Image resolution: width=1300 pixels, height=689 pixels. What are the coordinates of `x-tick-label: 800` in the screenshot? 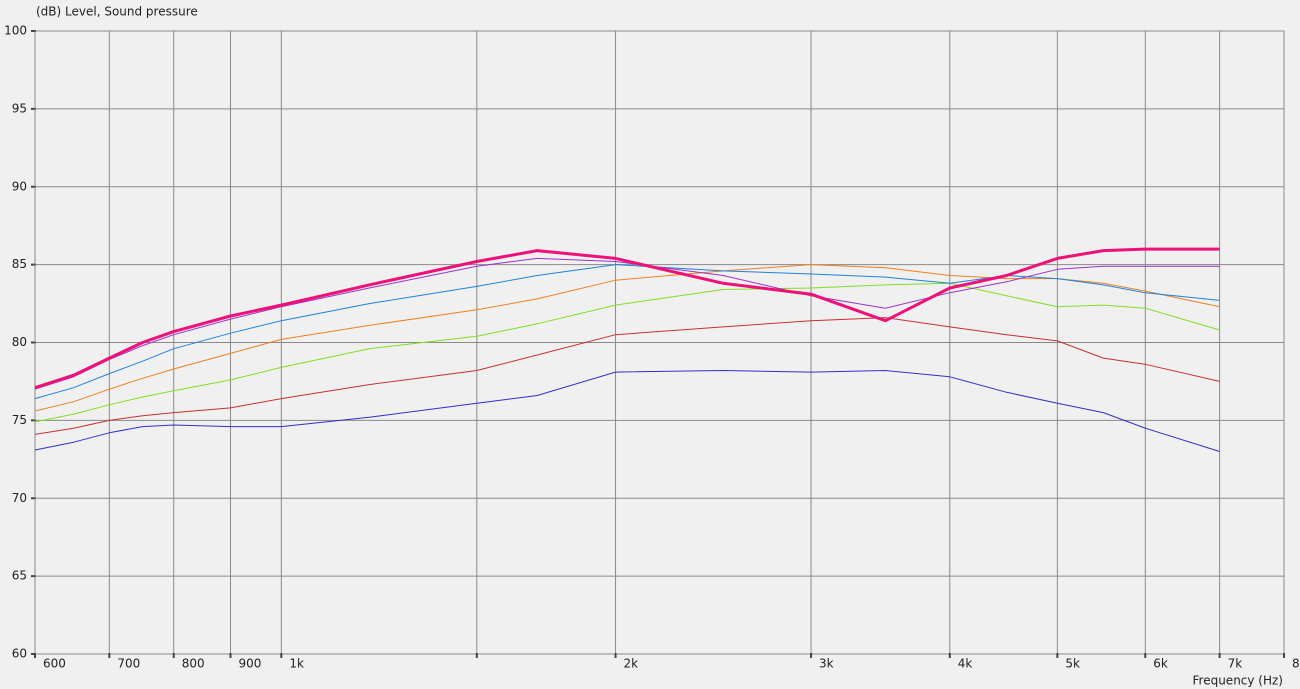 It's located at (193, 664).